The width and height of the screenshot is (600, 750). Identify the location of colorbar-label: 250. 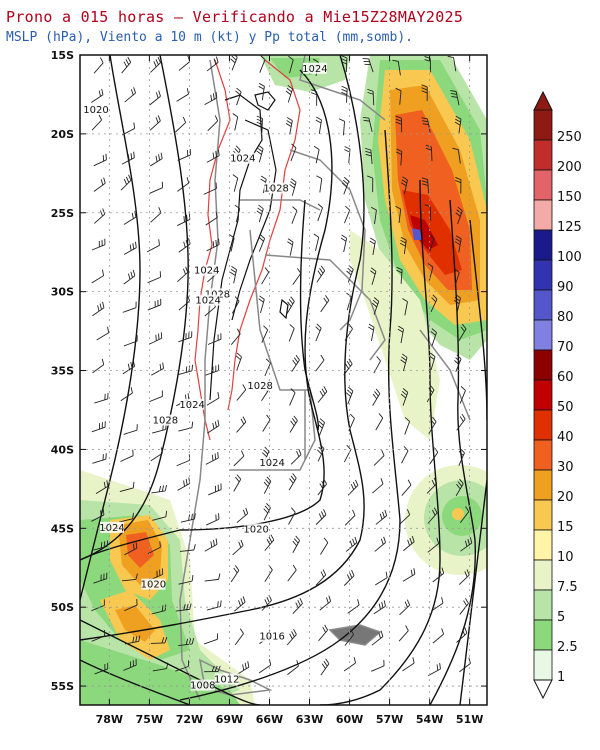
(569, 137).